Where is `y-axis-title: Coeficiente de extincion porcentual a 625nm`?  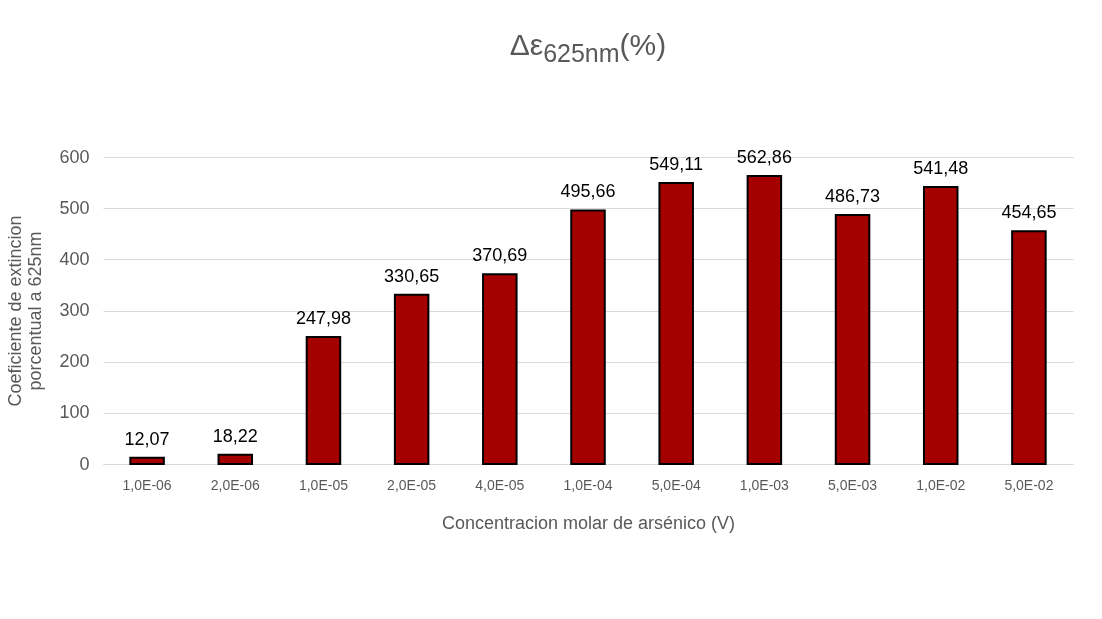
y-axis-title: Coeficiente de extincion porcentual a 625nm is located at coordinates (25, 311).